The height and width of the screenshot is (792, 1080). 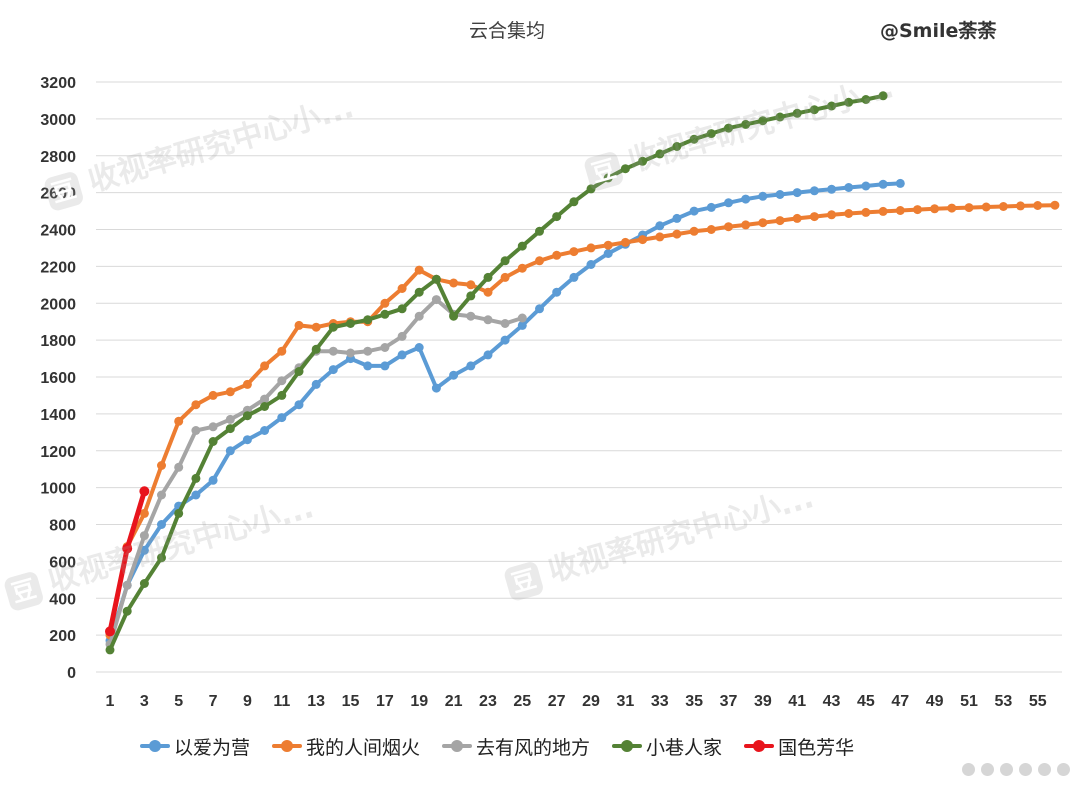 I want to click on legend-label: 我的人间烟火, so click(x=363, y=747).